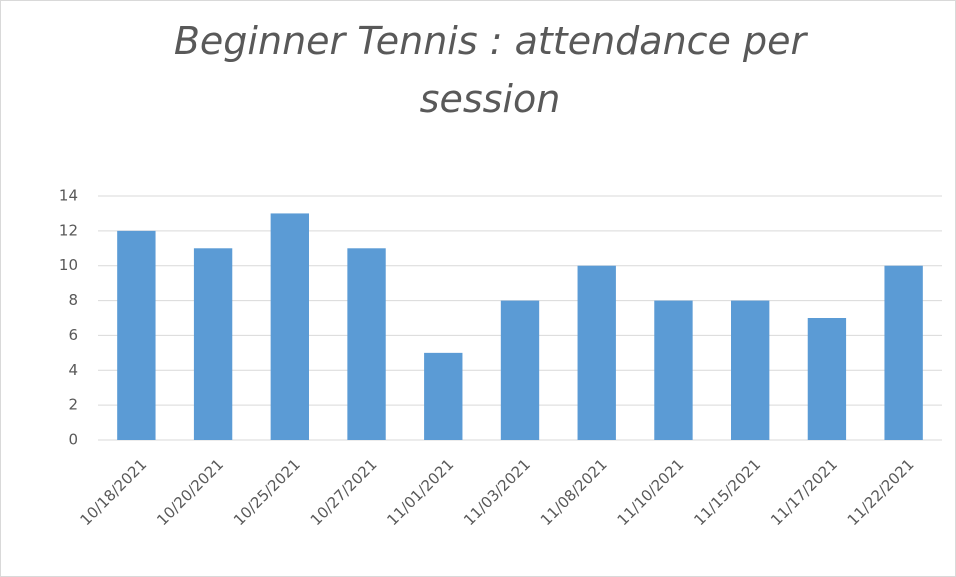  Describe the element at coordinates (651, 492) in the screenshot. I see `x-tick-label: 11/10/2021` at that location.